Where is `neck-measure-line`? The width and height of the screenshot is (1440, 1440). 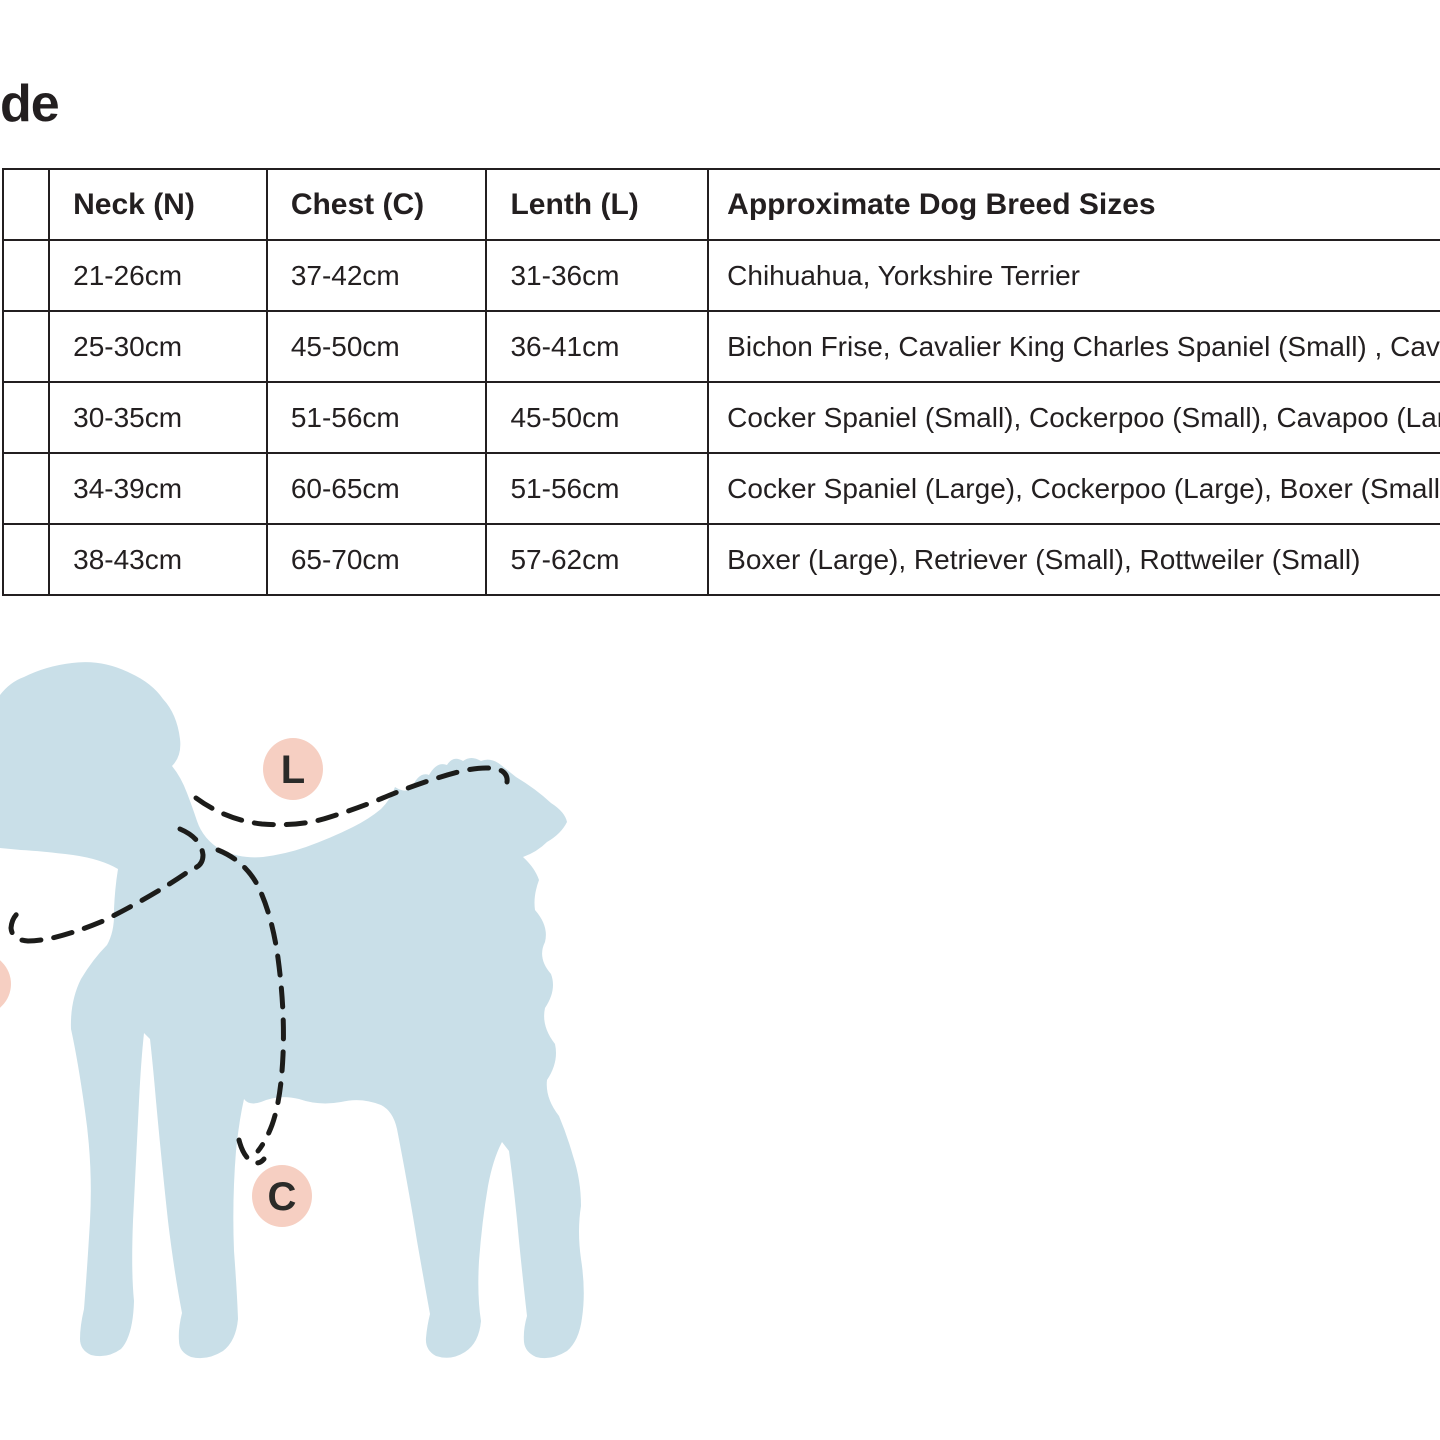 neck-measure-line is located at coordinates (107, 885).